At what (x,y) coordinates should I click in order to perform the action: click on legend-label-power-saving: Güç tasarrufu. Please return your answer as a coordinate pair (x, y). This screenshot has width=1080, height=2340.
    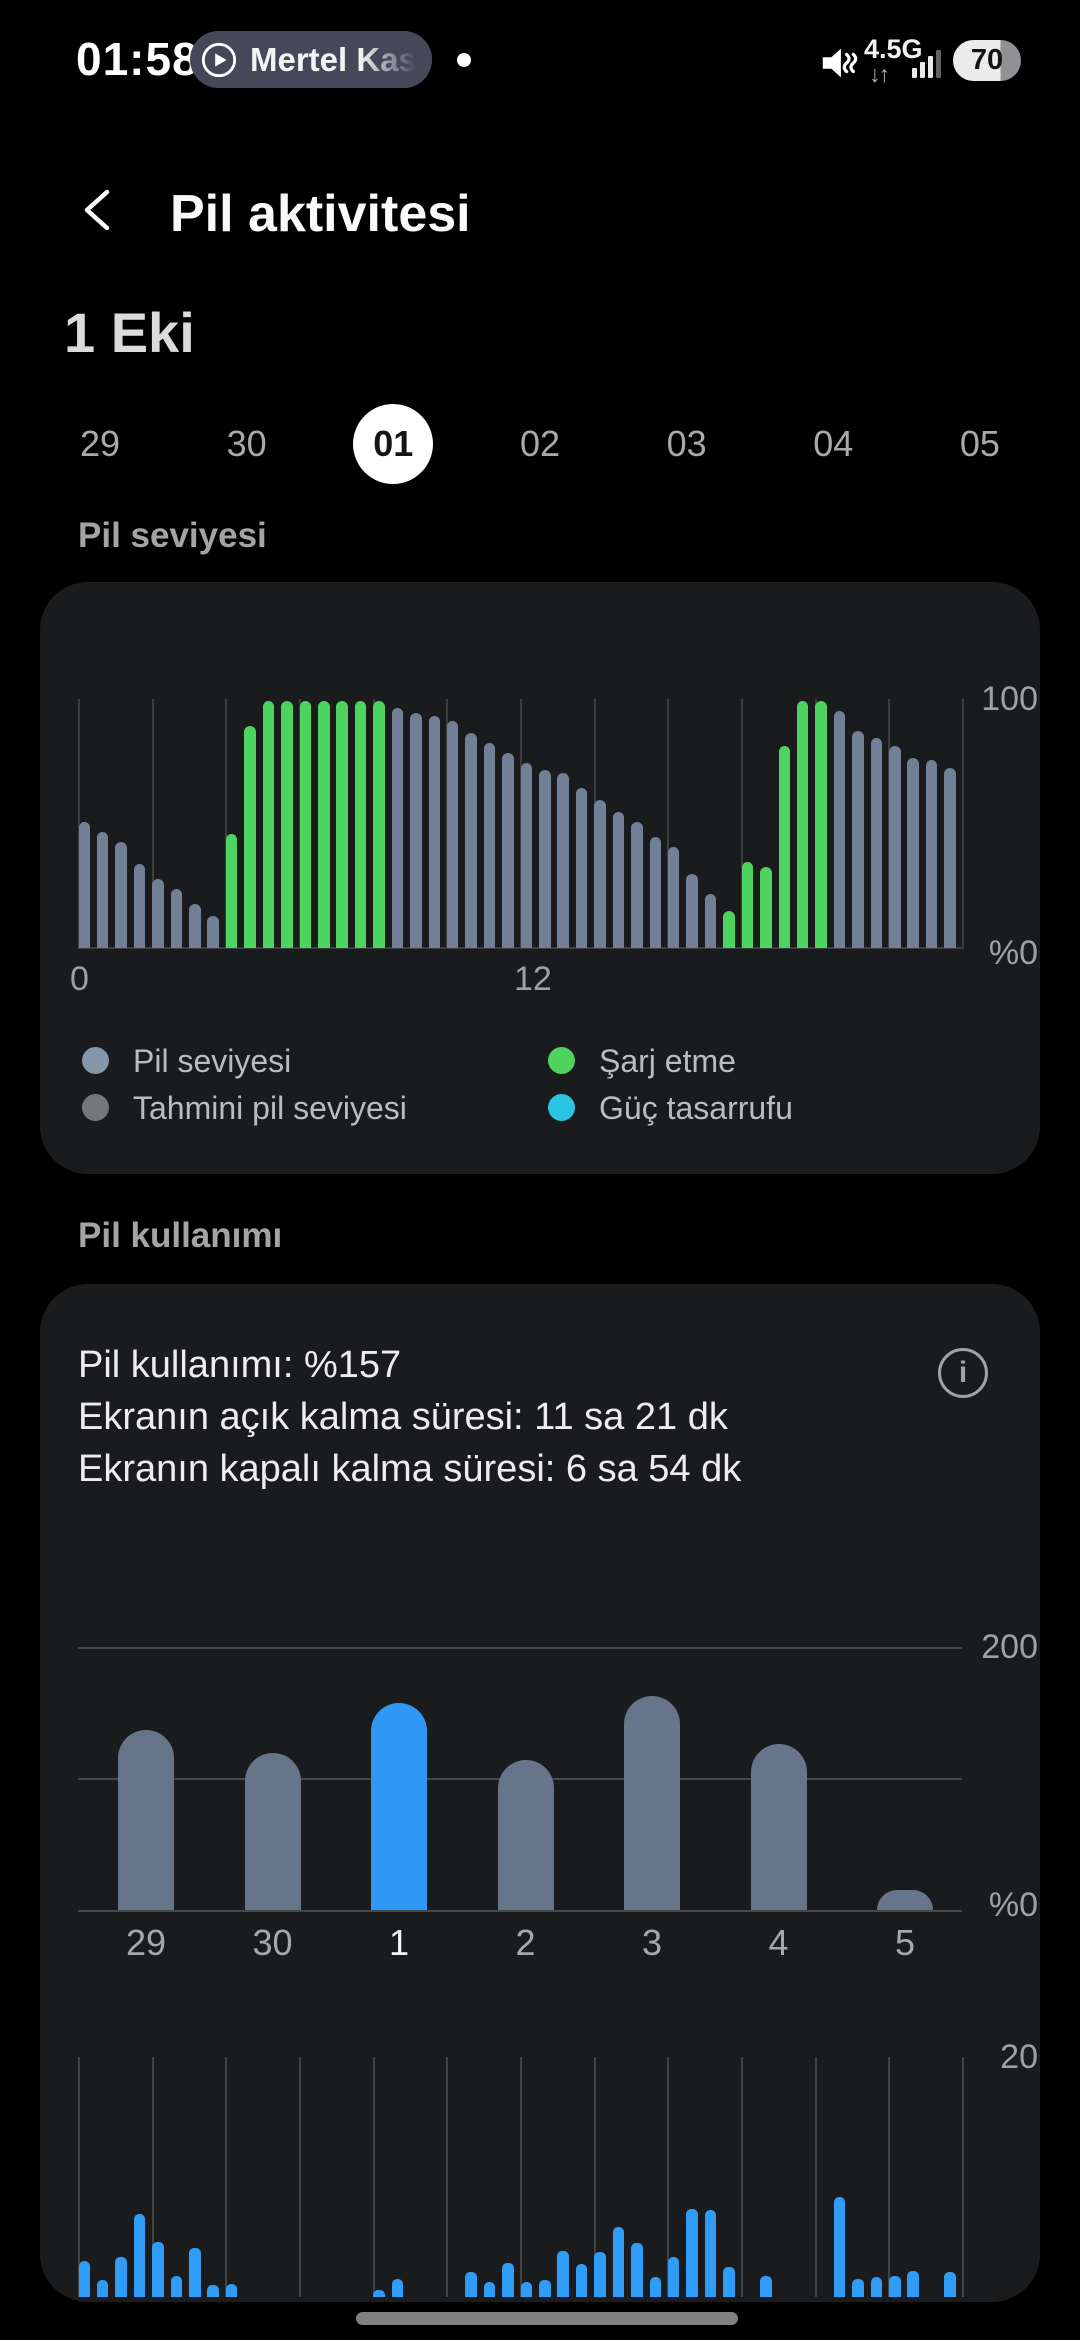
    Looking at the image, I should click on (696, 1108).